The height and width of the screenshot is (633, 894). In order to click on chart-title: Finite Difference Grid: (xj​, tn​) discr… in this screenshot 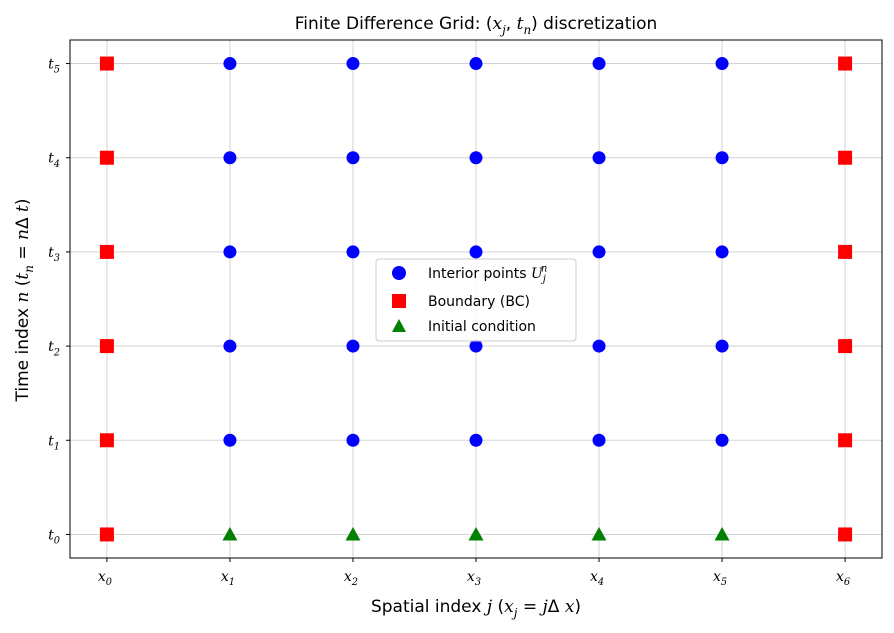, I will do `click(476, 25)`.